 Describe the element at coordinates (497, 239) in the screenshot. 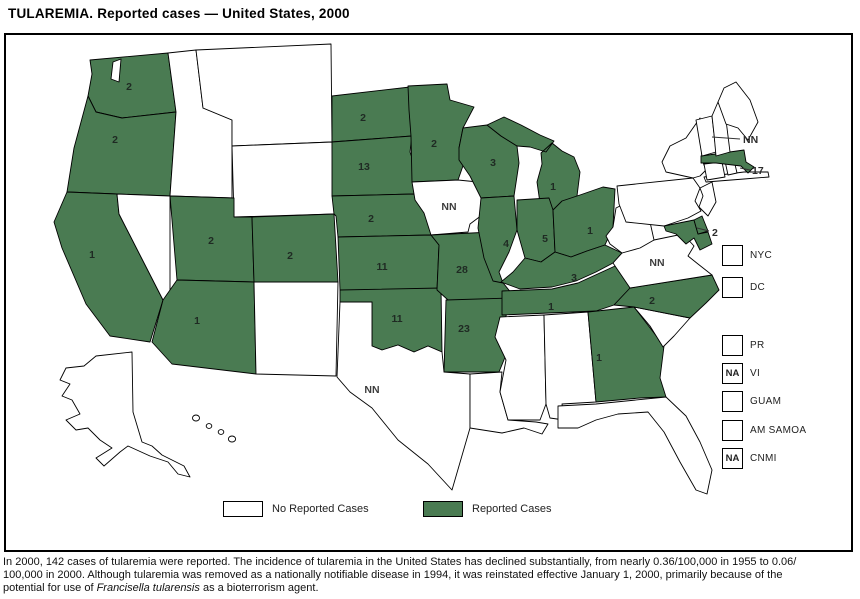

I see `state-IL` at that location.